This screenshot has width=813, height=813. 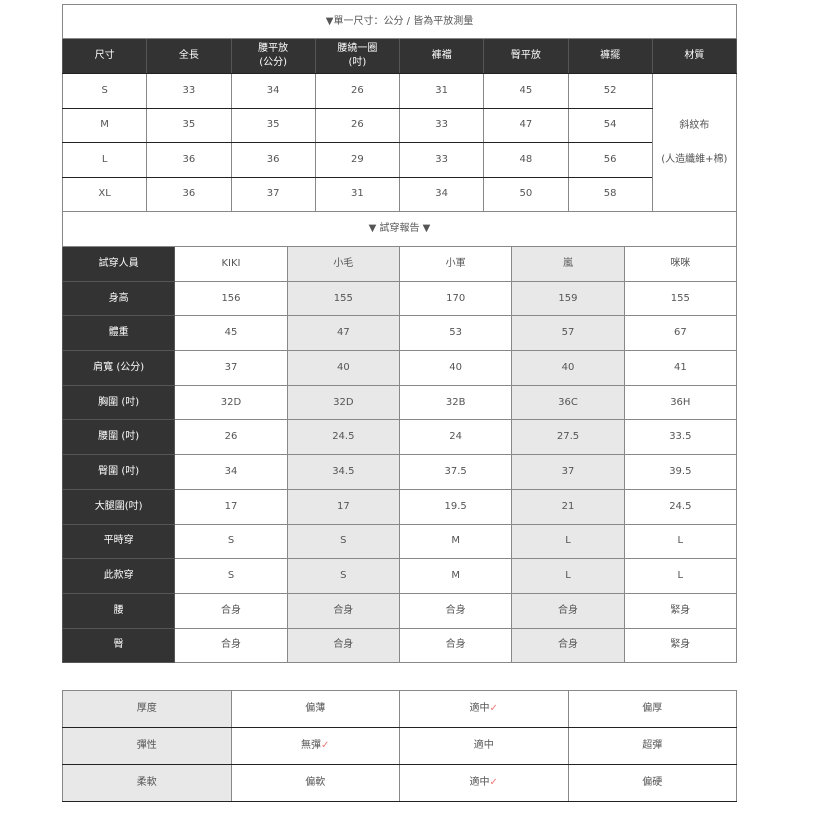 I want to click on table-row: 大腿圍(吋) 17 17 19.5 21 24.5, so click(x=399, y=506).